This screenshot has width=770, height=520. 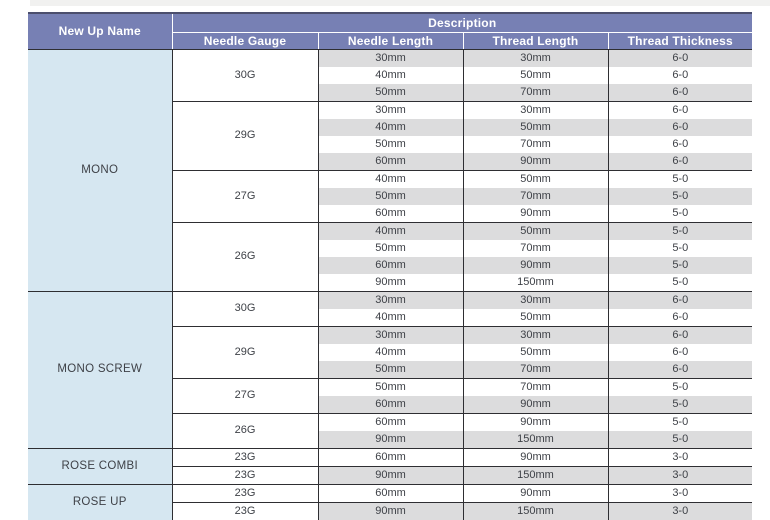 I want to click on table-row: 26G 40mm 50mm 5-0, so click(x=390, y=256).